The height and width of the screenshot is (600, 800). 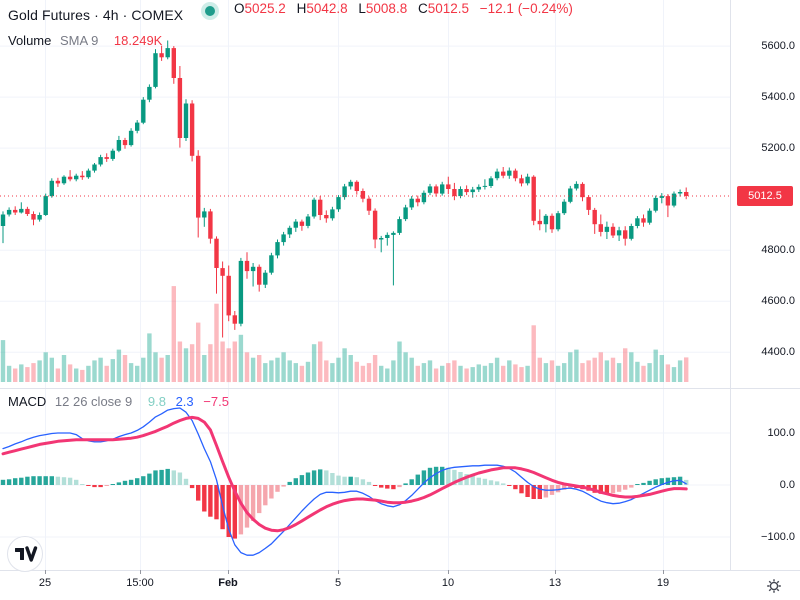 What do you see at coordinates (228, 583) in the screenshot?
I see `time-axis-label: Feb` at bounding box center [228, 583].